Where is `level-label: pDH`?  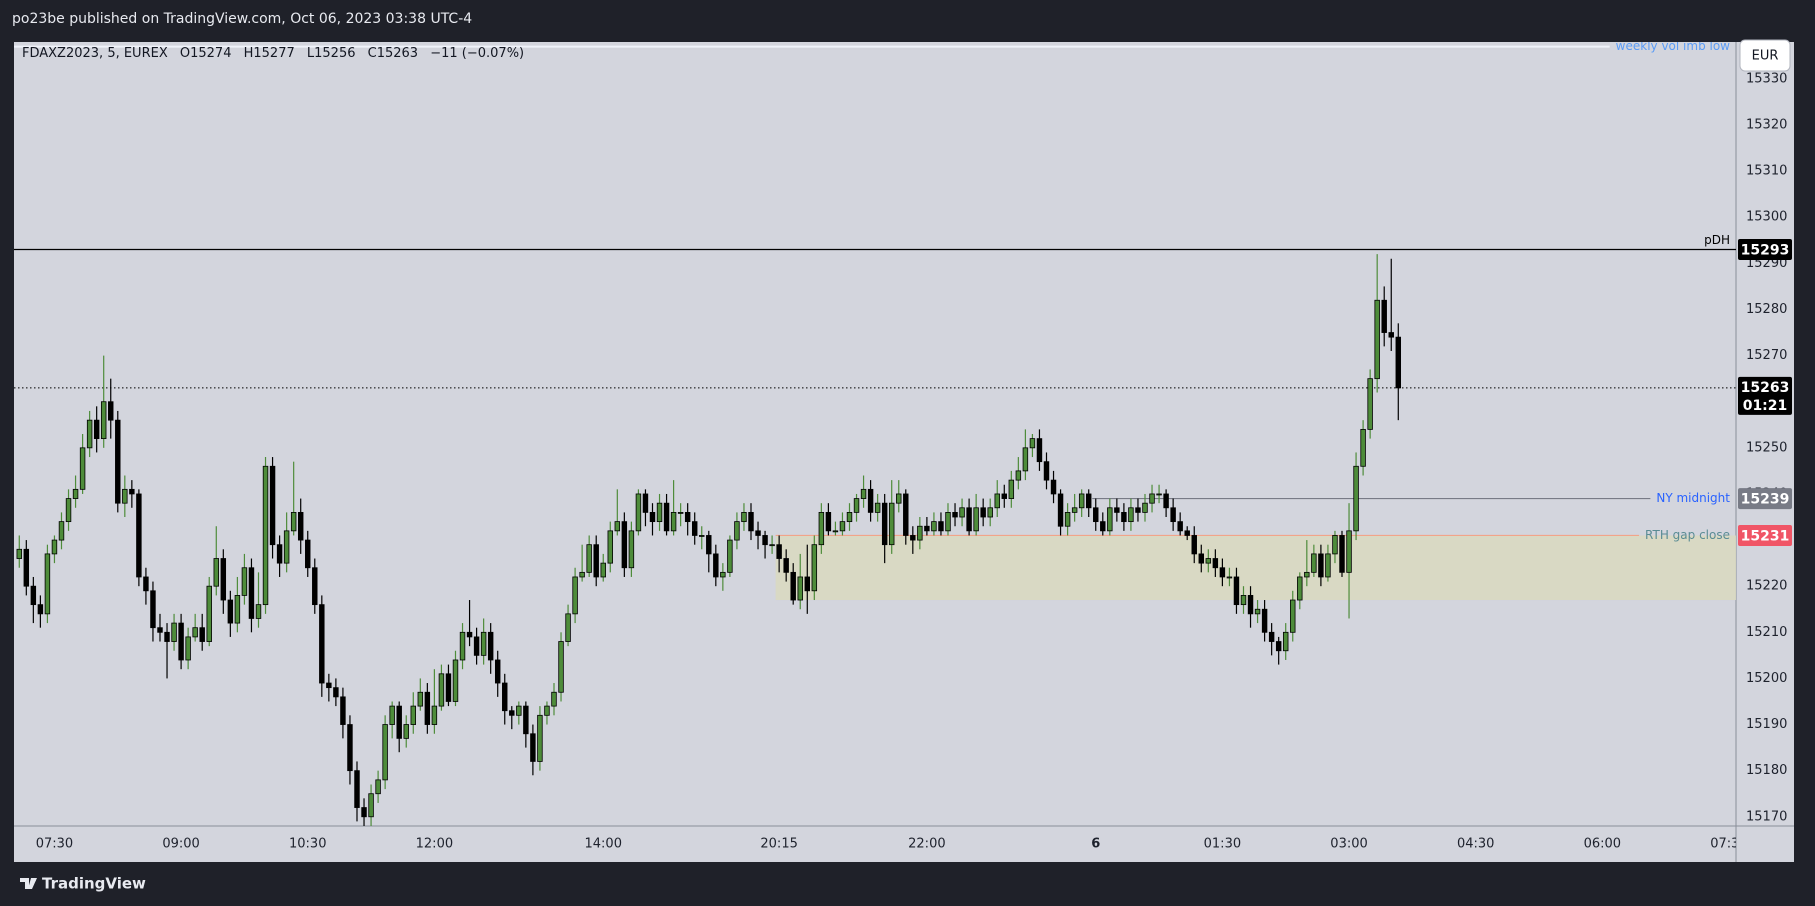 level-label: pDH is located at coordinates (1717, 240).